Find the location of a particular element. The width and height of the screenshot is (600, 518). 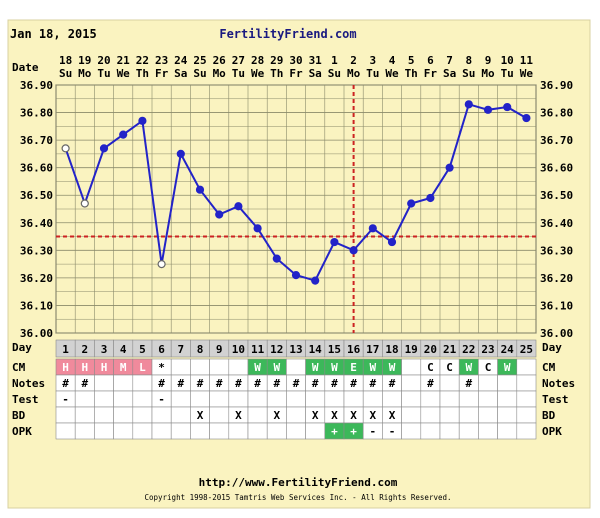

label-notes-left: Notes is located at coordinates (28, 383).